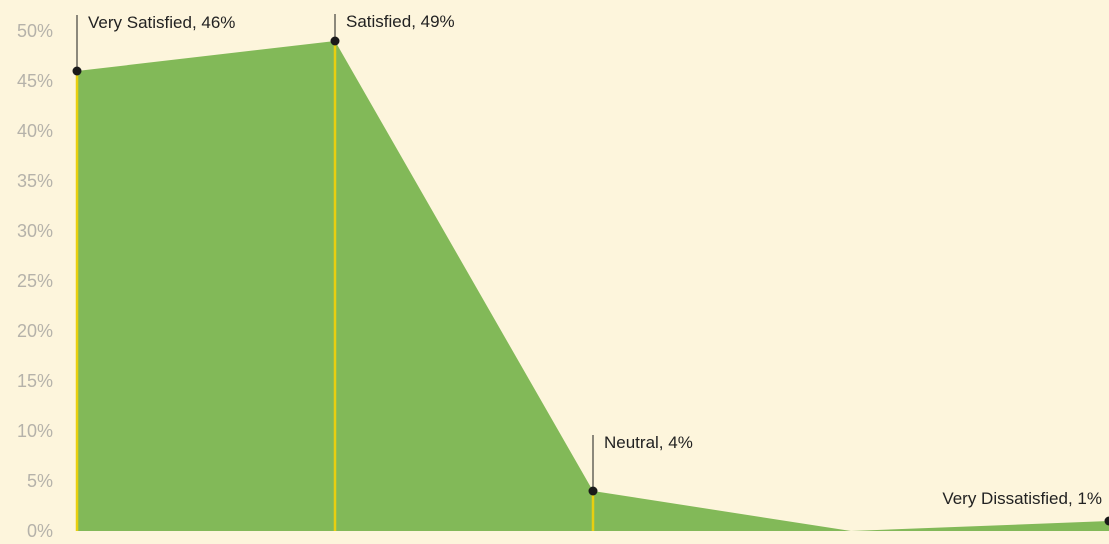 This screenshot has height=544, width=1109. I want to click on y-tick-label: 10%, so click(35, 431).